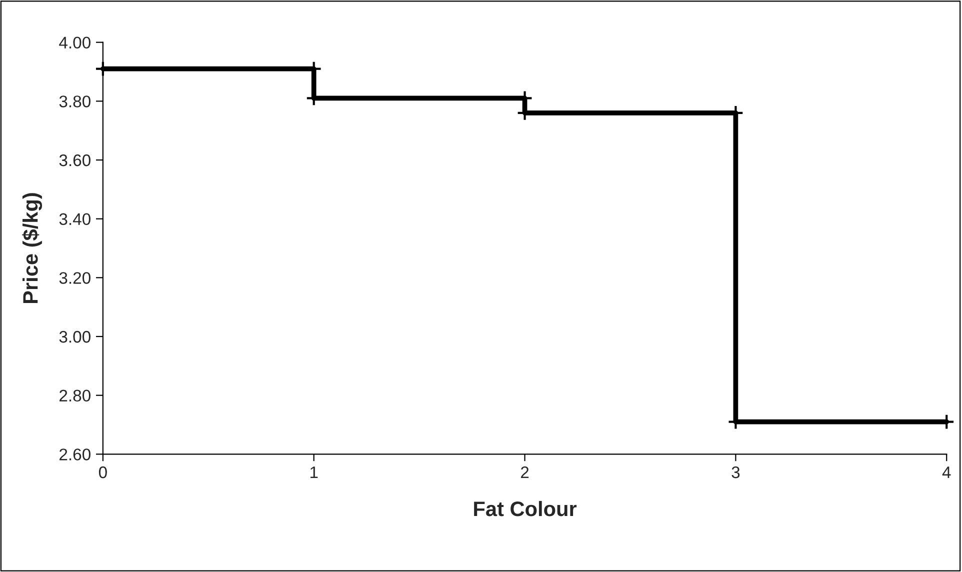  I want to click on y-tick-label: 3.80, so click(74, 102).